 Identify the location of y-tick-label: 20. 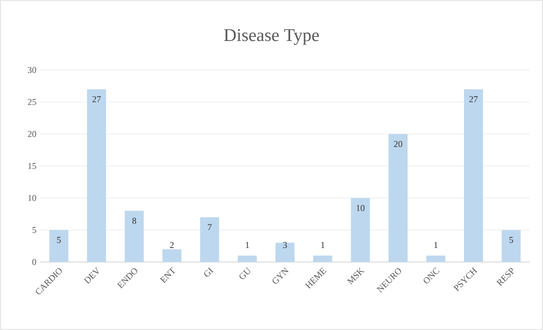
(32, 134).